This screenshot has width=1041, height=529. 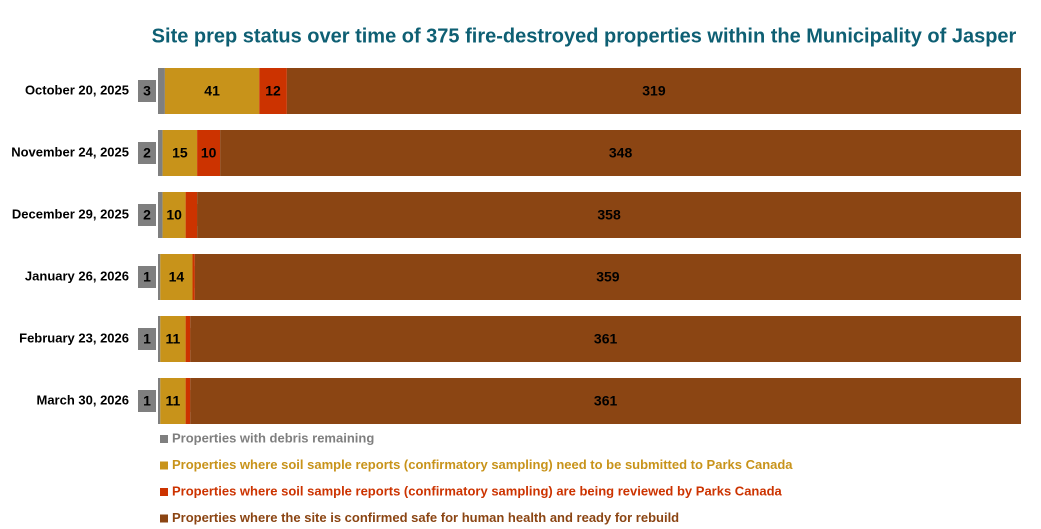 I want to click on data-label: 348, so click(x=621, y=153).